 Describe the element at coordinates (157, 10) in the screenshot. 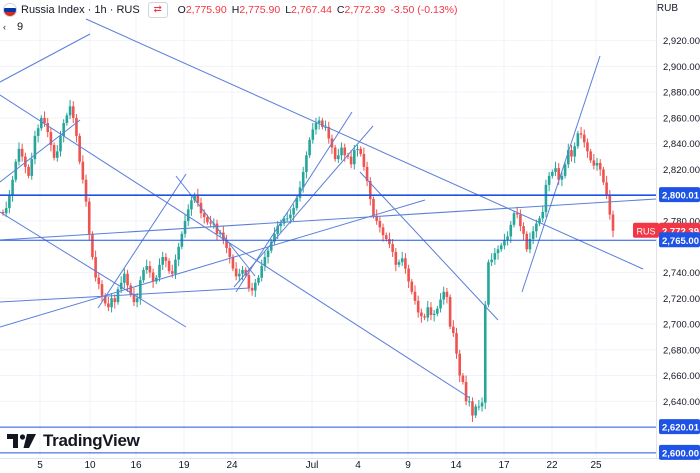

I see `compare-toggle-icon: ⇄` at that location.